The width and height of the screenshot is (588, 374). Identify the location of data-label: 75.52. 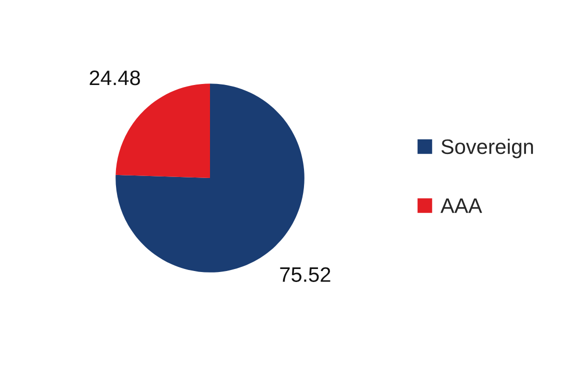
(305, 274).